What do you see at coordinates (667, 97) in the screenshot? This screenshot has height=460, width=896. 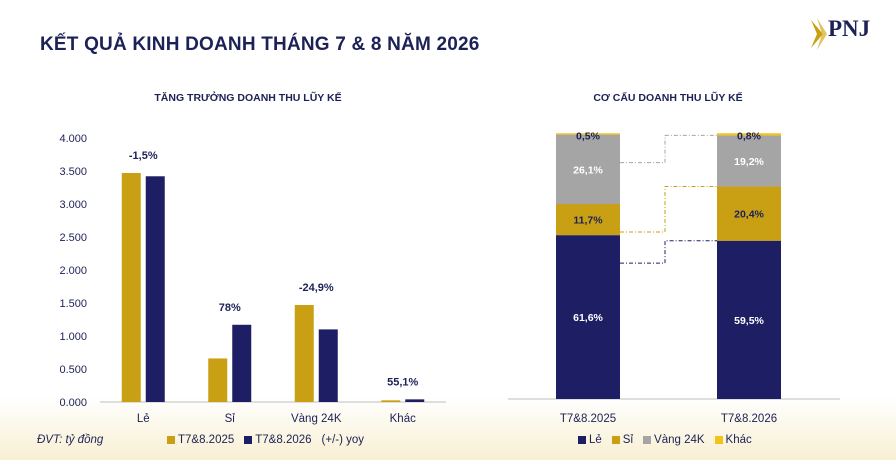 I see `right-chart-title: CƠ CẤU DOANH THU LŨY KẾ` at bounding box center [667, 97].